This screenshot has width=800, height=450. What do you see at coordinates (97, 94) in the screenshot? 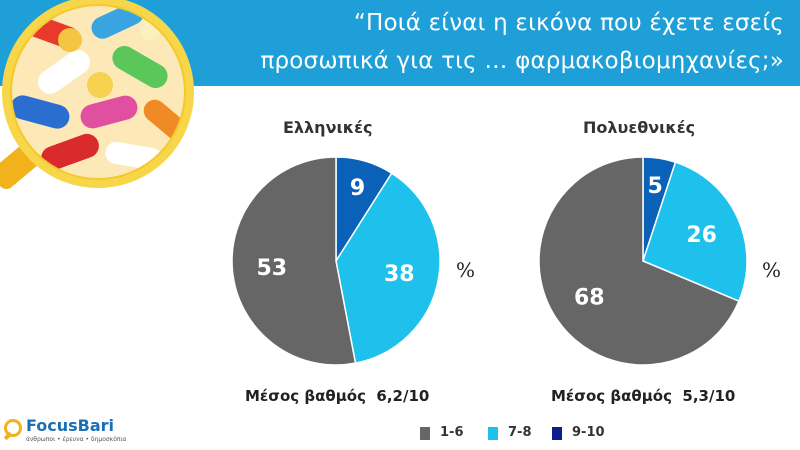
I see `pills-magnifier-illustration` at bounding box center [97, 94].